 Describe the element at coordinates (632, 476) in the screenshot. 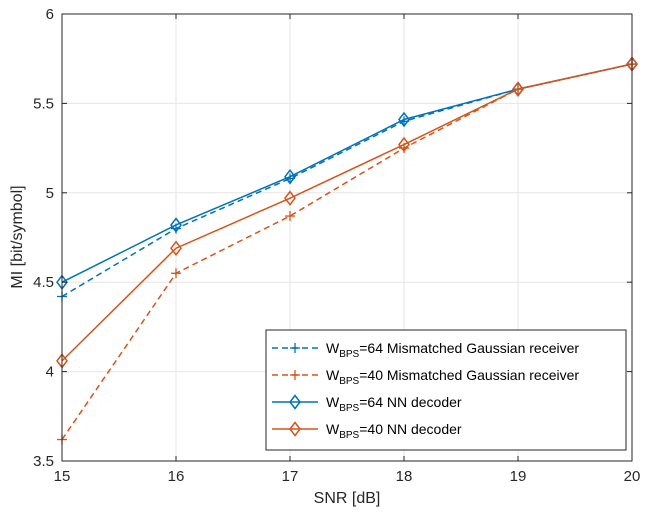

I see `x-tick-label: 20` at that location.